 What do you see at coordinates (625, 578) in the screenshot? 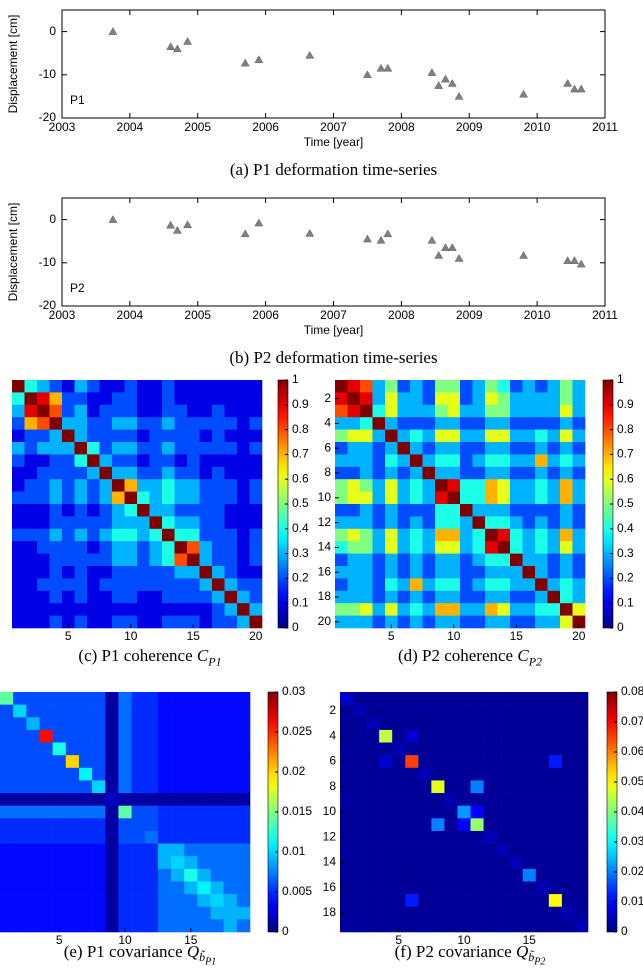
I see `colorbar-tick-label: 0.2` at bounding box center [625, 578].